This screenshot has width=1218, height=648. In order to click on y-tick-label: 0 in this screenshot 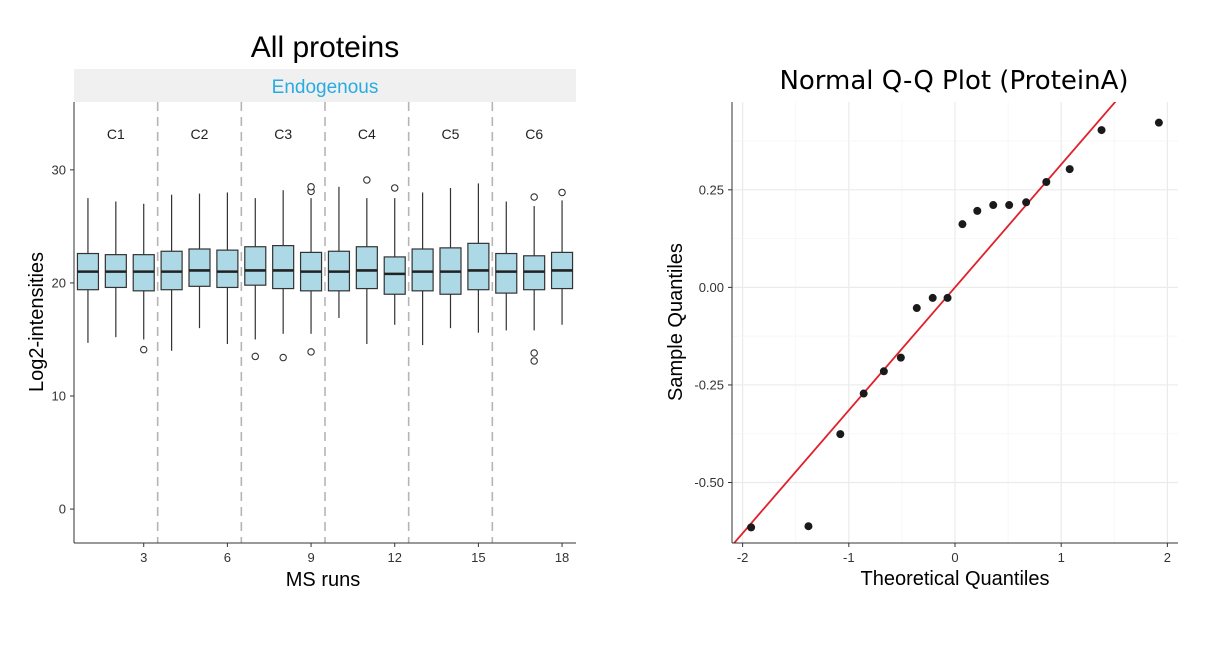, I will do `click(62, 509)`.